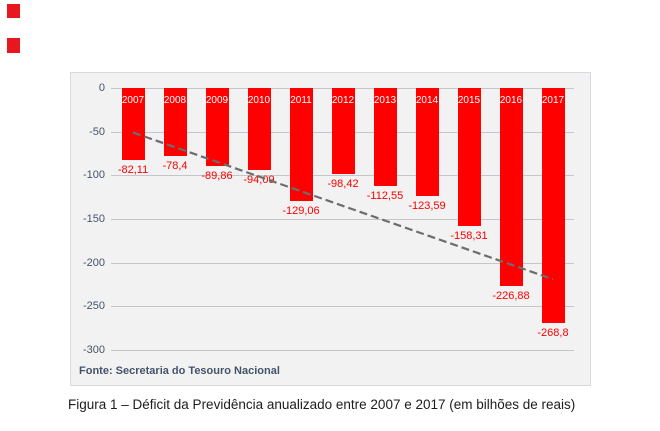  What do you see at coordinates (93, 175) in the screenshot?
I see `y-axis-tick-label: -100` at bounding box center [93, 175].